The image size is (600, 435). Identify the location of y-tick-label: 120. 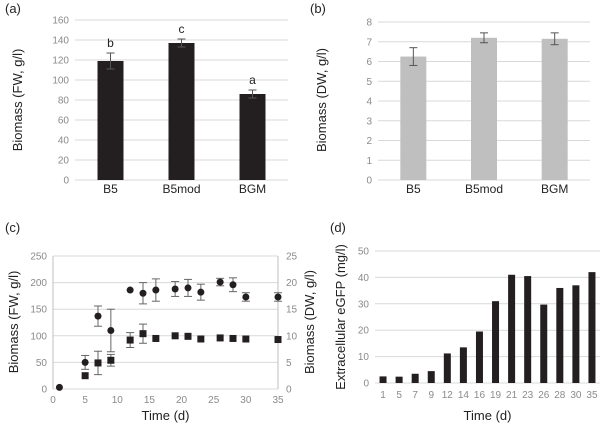
(60, 61).